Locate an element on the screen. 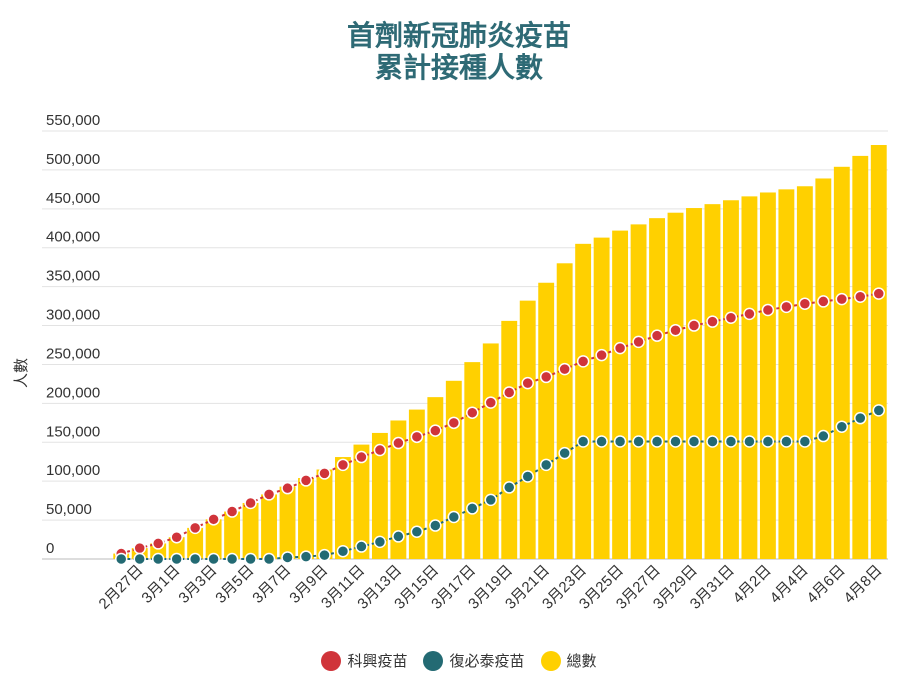  y-tick-label: 350,000 is located at coordinates (73, 276).